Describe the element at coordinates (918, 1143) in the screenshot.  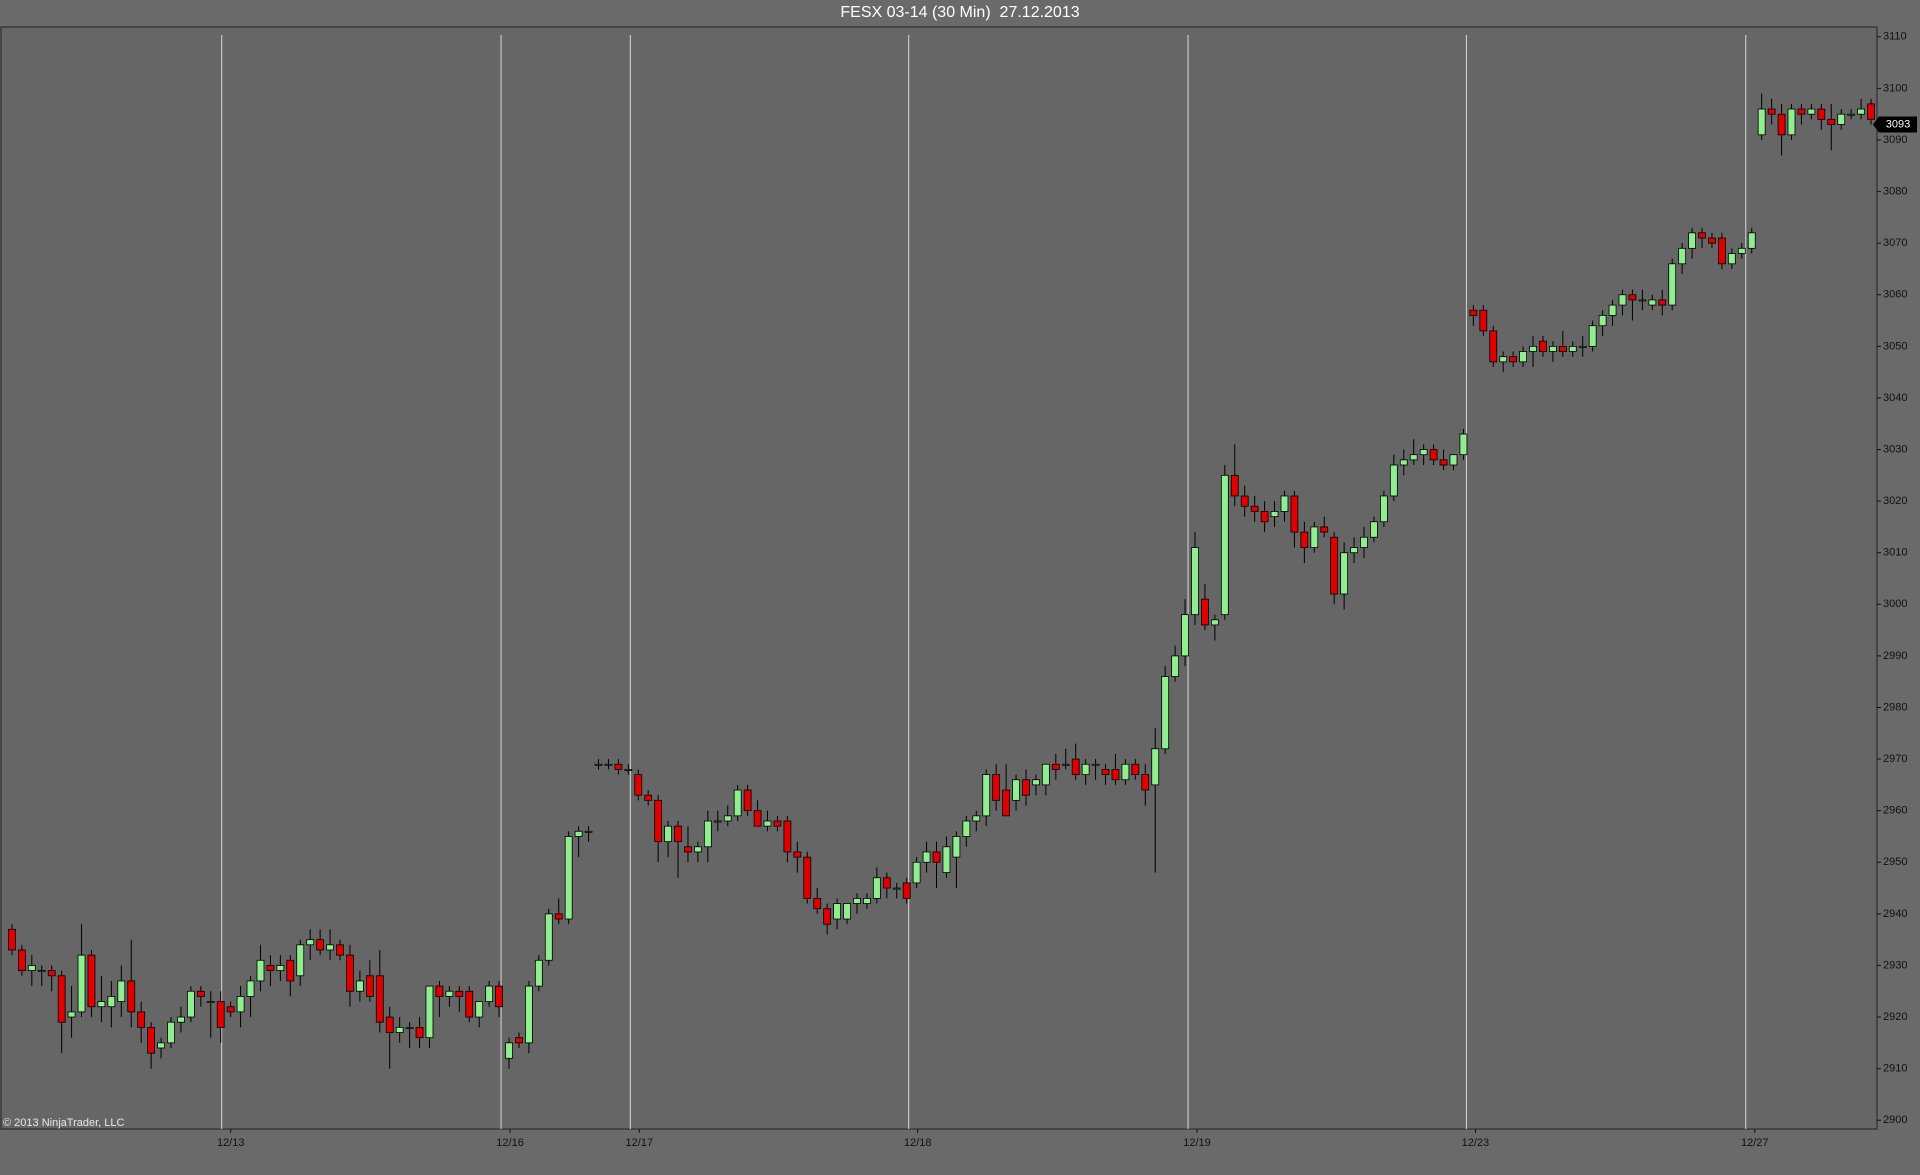
I see `x-tick-label: 12/18` at that location.